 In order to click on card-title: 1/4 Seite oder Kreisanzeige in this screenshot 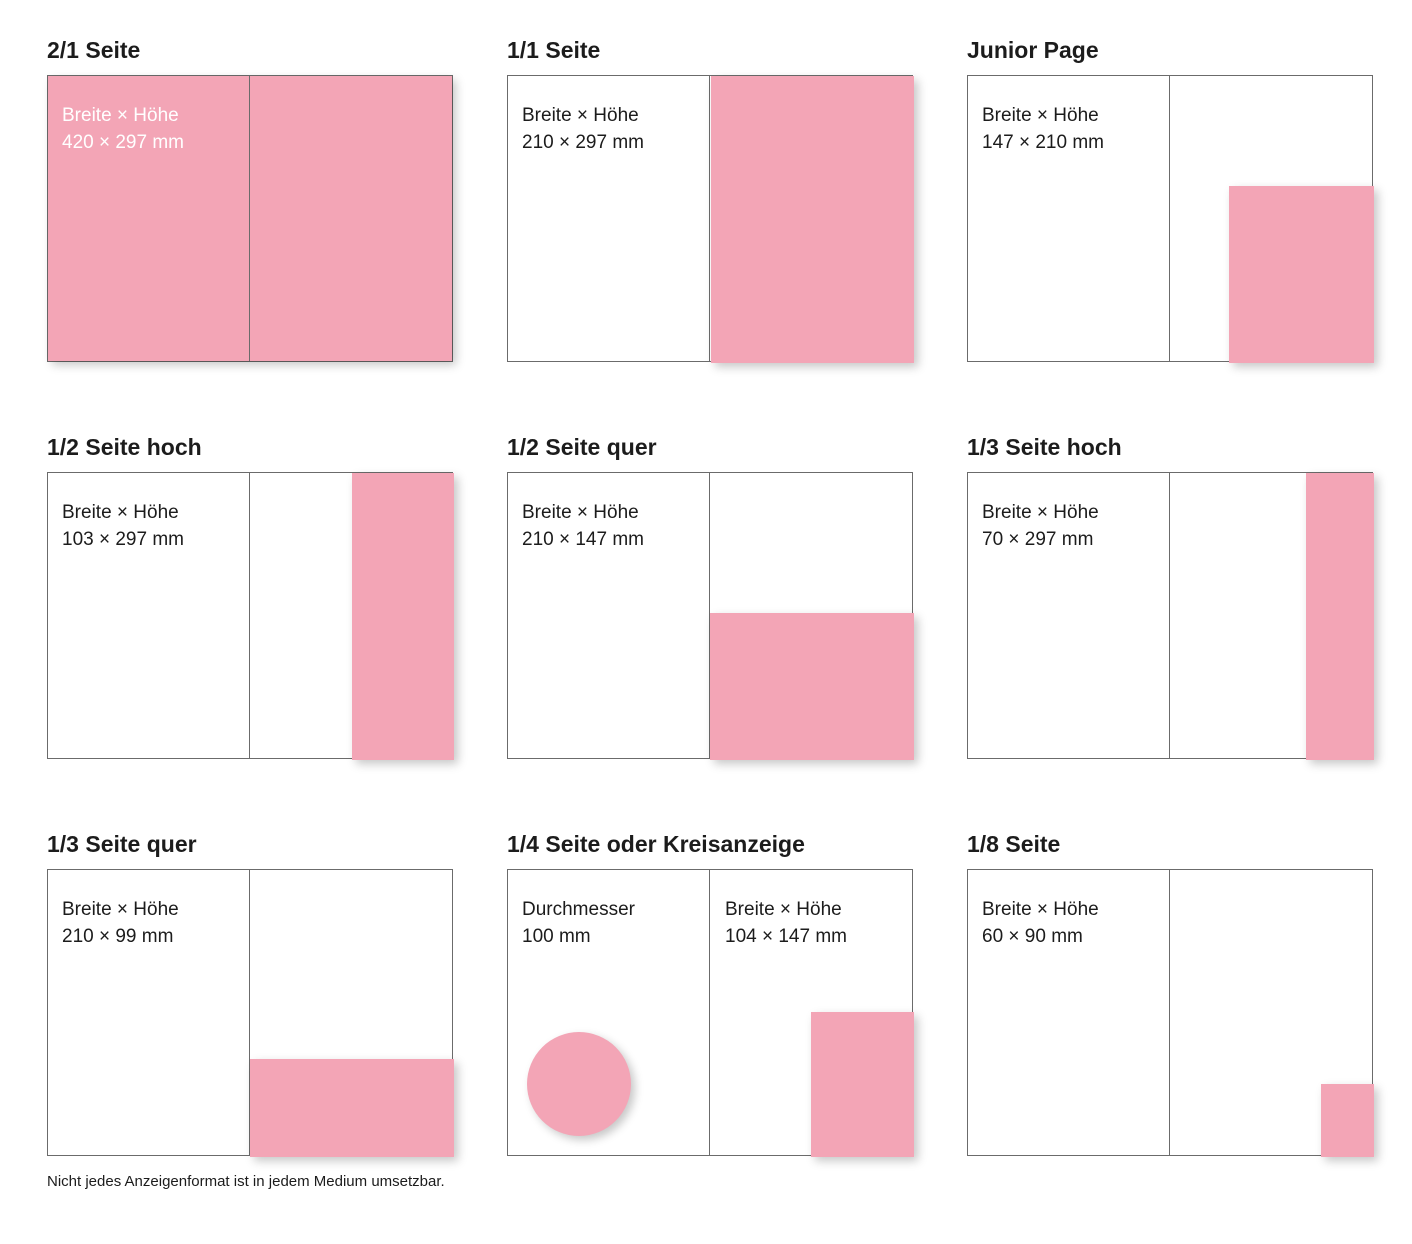, I will do `click(656, 844)`.